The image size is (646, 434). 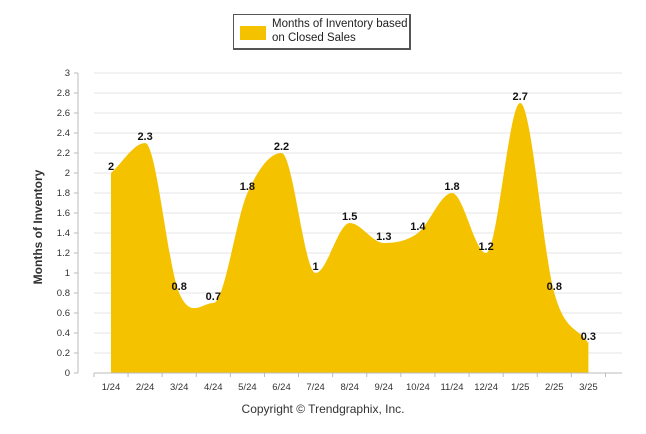 What do you see at coordinates (281, 147) in the screenshot?
I see `data-label: 2.2` at bounding box center [281, 147].